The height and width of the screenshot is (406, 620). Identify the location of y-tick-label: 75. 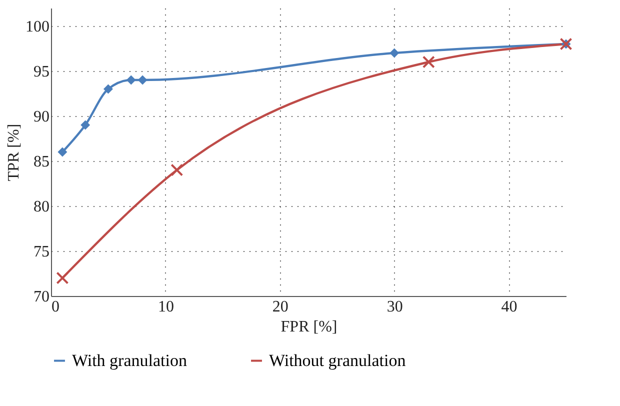
(42, 252).